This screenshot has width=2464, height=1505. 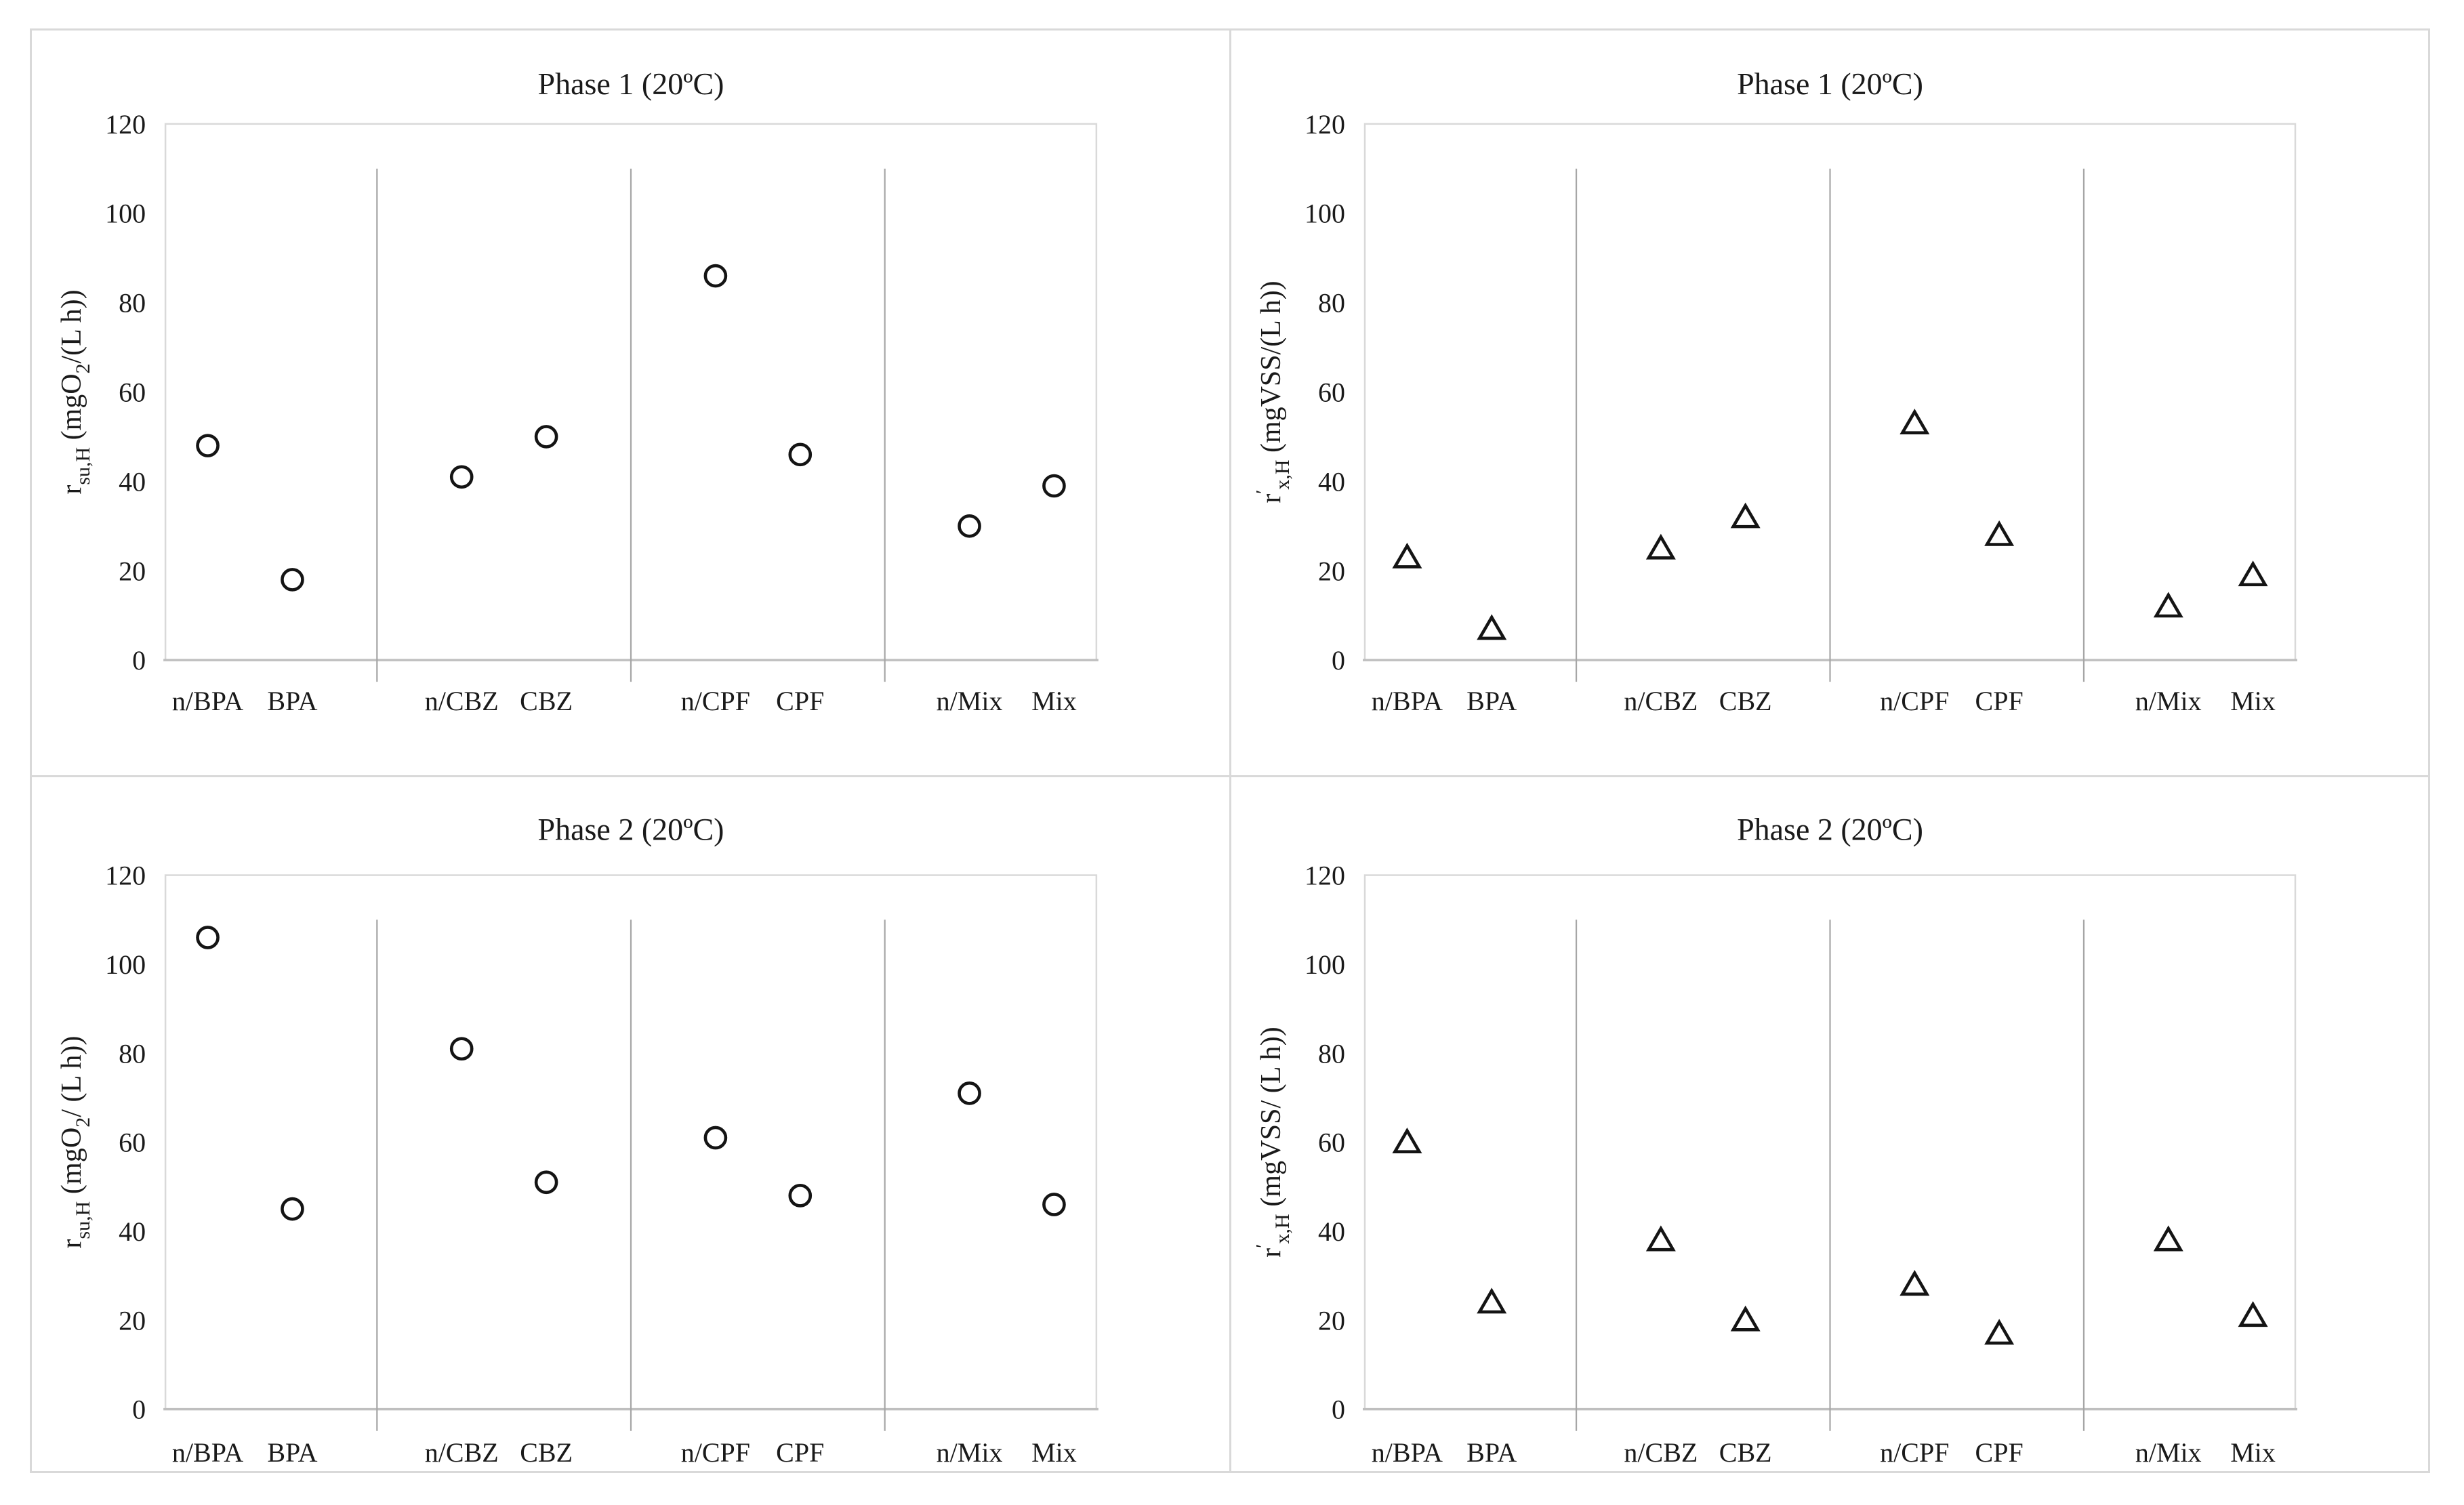 I want to click on y-axis-label: rsu,H (mgO2/ (L h)), so click(x=75, y=1142).